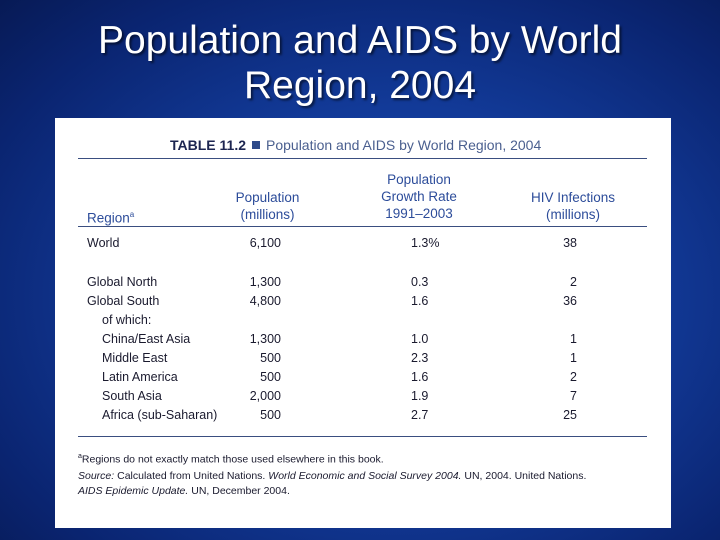 Image resolution: width=720 pixels, height=540 pixels. Describe the element at coordinates (360, 40) in the screenshot. I see `slide-title-line-1: Population and AIDS by World` at that location.